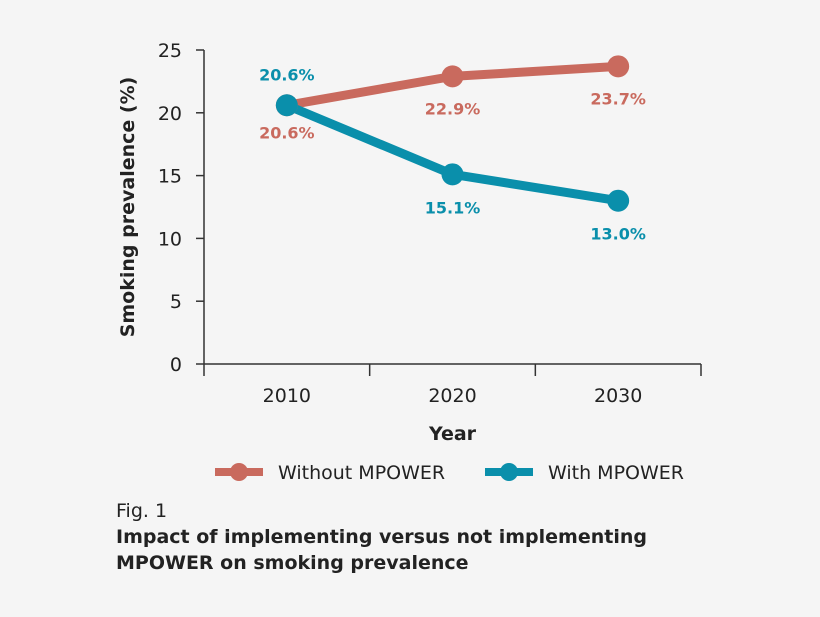 The image size is (820, 617). What do you see at coordinates (176, 365) in the screenshot?
I see `y-tick-label: 0` at bounding box center [176, 365].